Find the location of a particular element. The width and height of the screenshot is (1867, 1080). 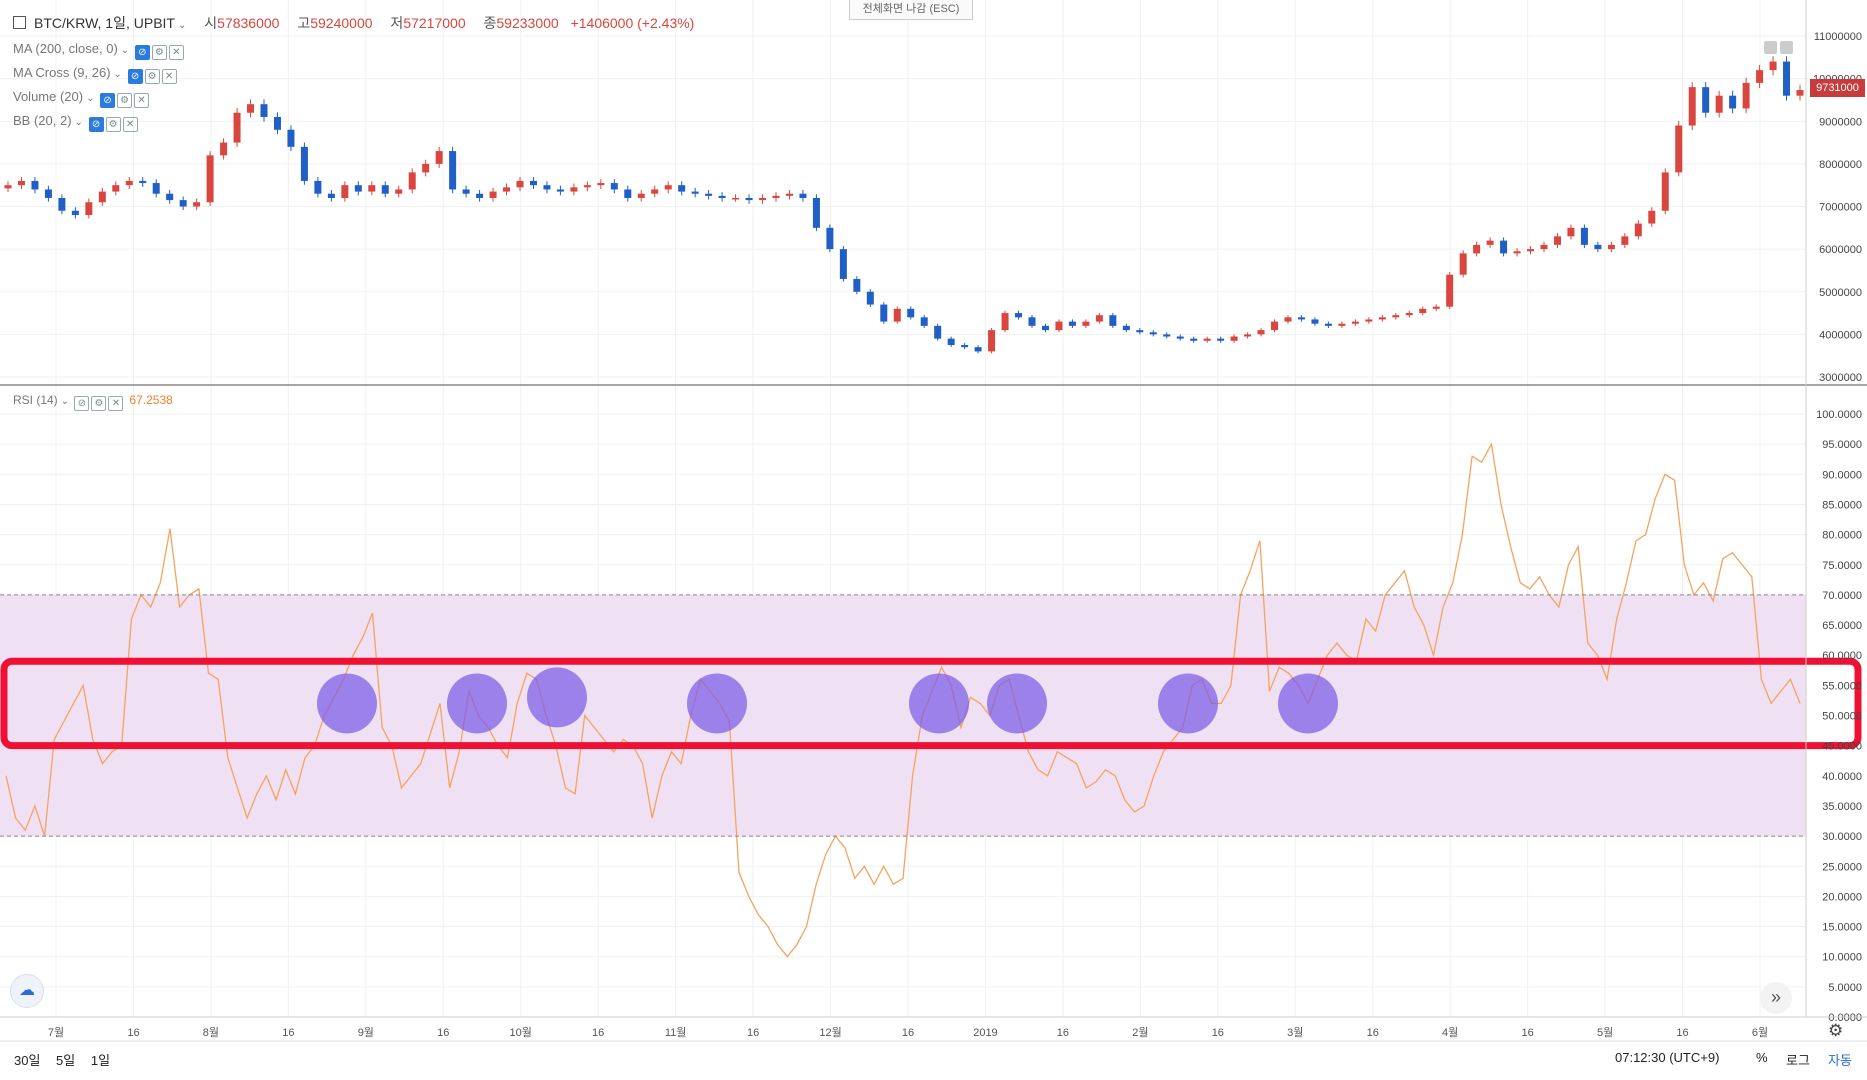

tradingview-logo-icon: ☁ is located at coordinates (27, 991).